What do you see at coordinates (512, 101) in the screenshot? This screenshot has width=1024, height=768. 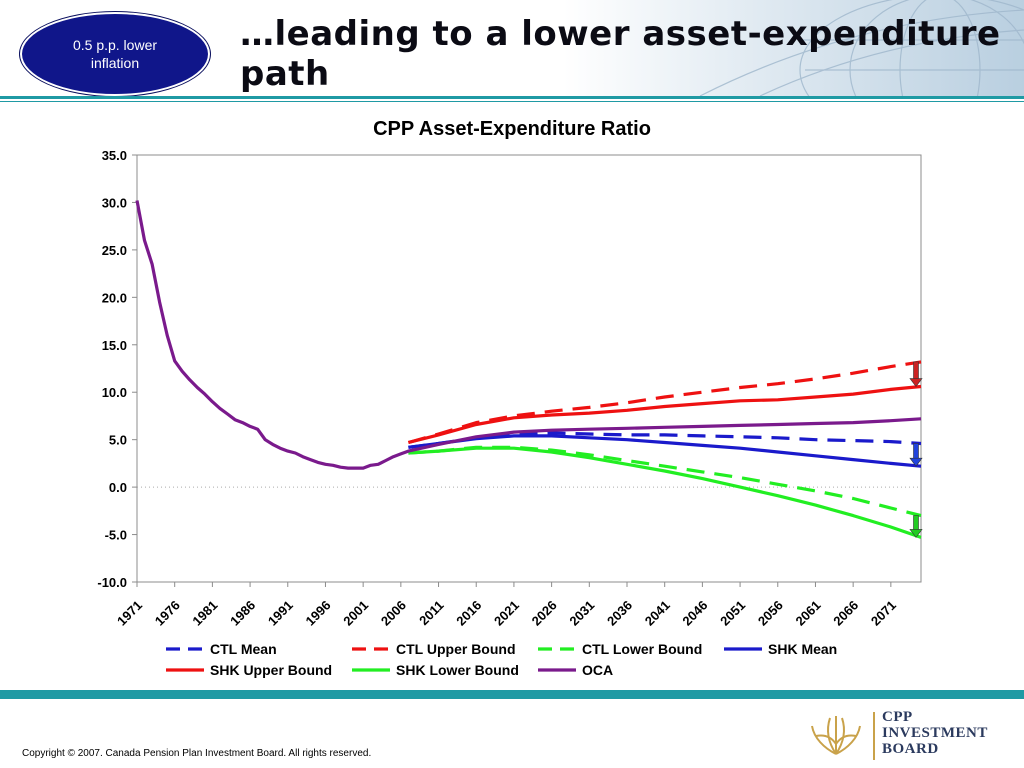 I see `header-rule-thin` at bounding box center [512, 101].